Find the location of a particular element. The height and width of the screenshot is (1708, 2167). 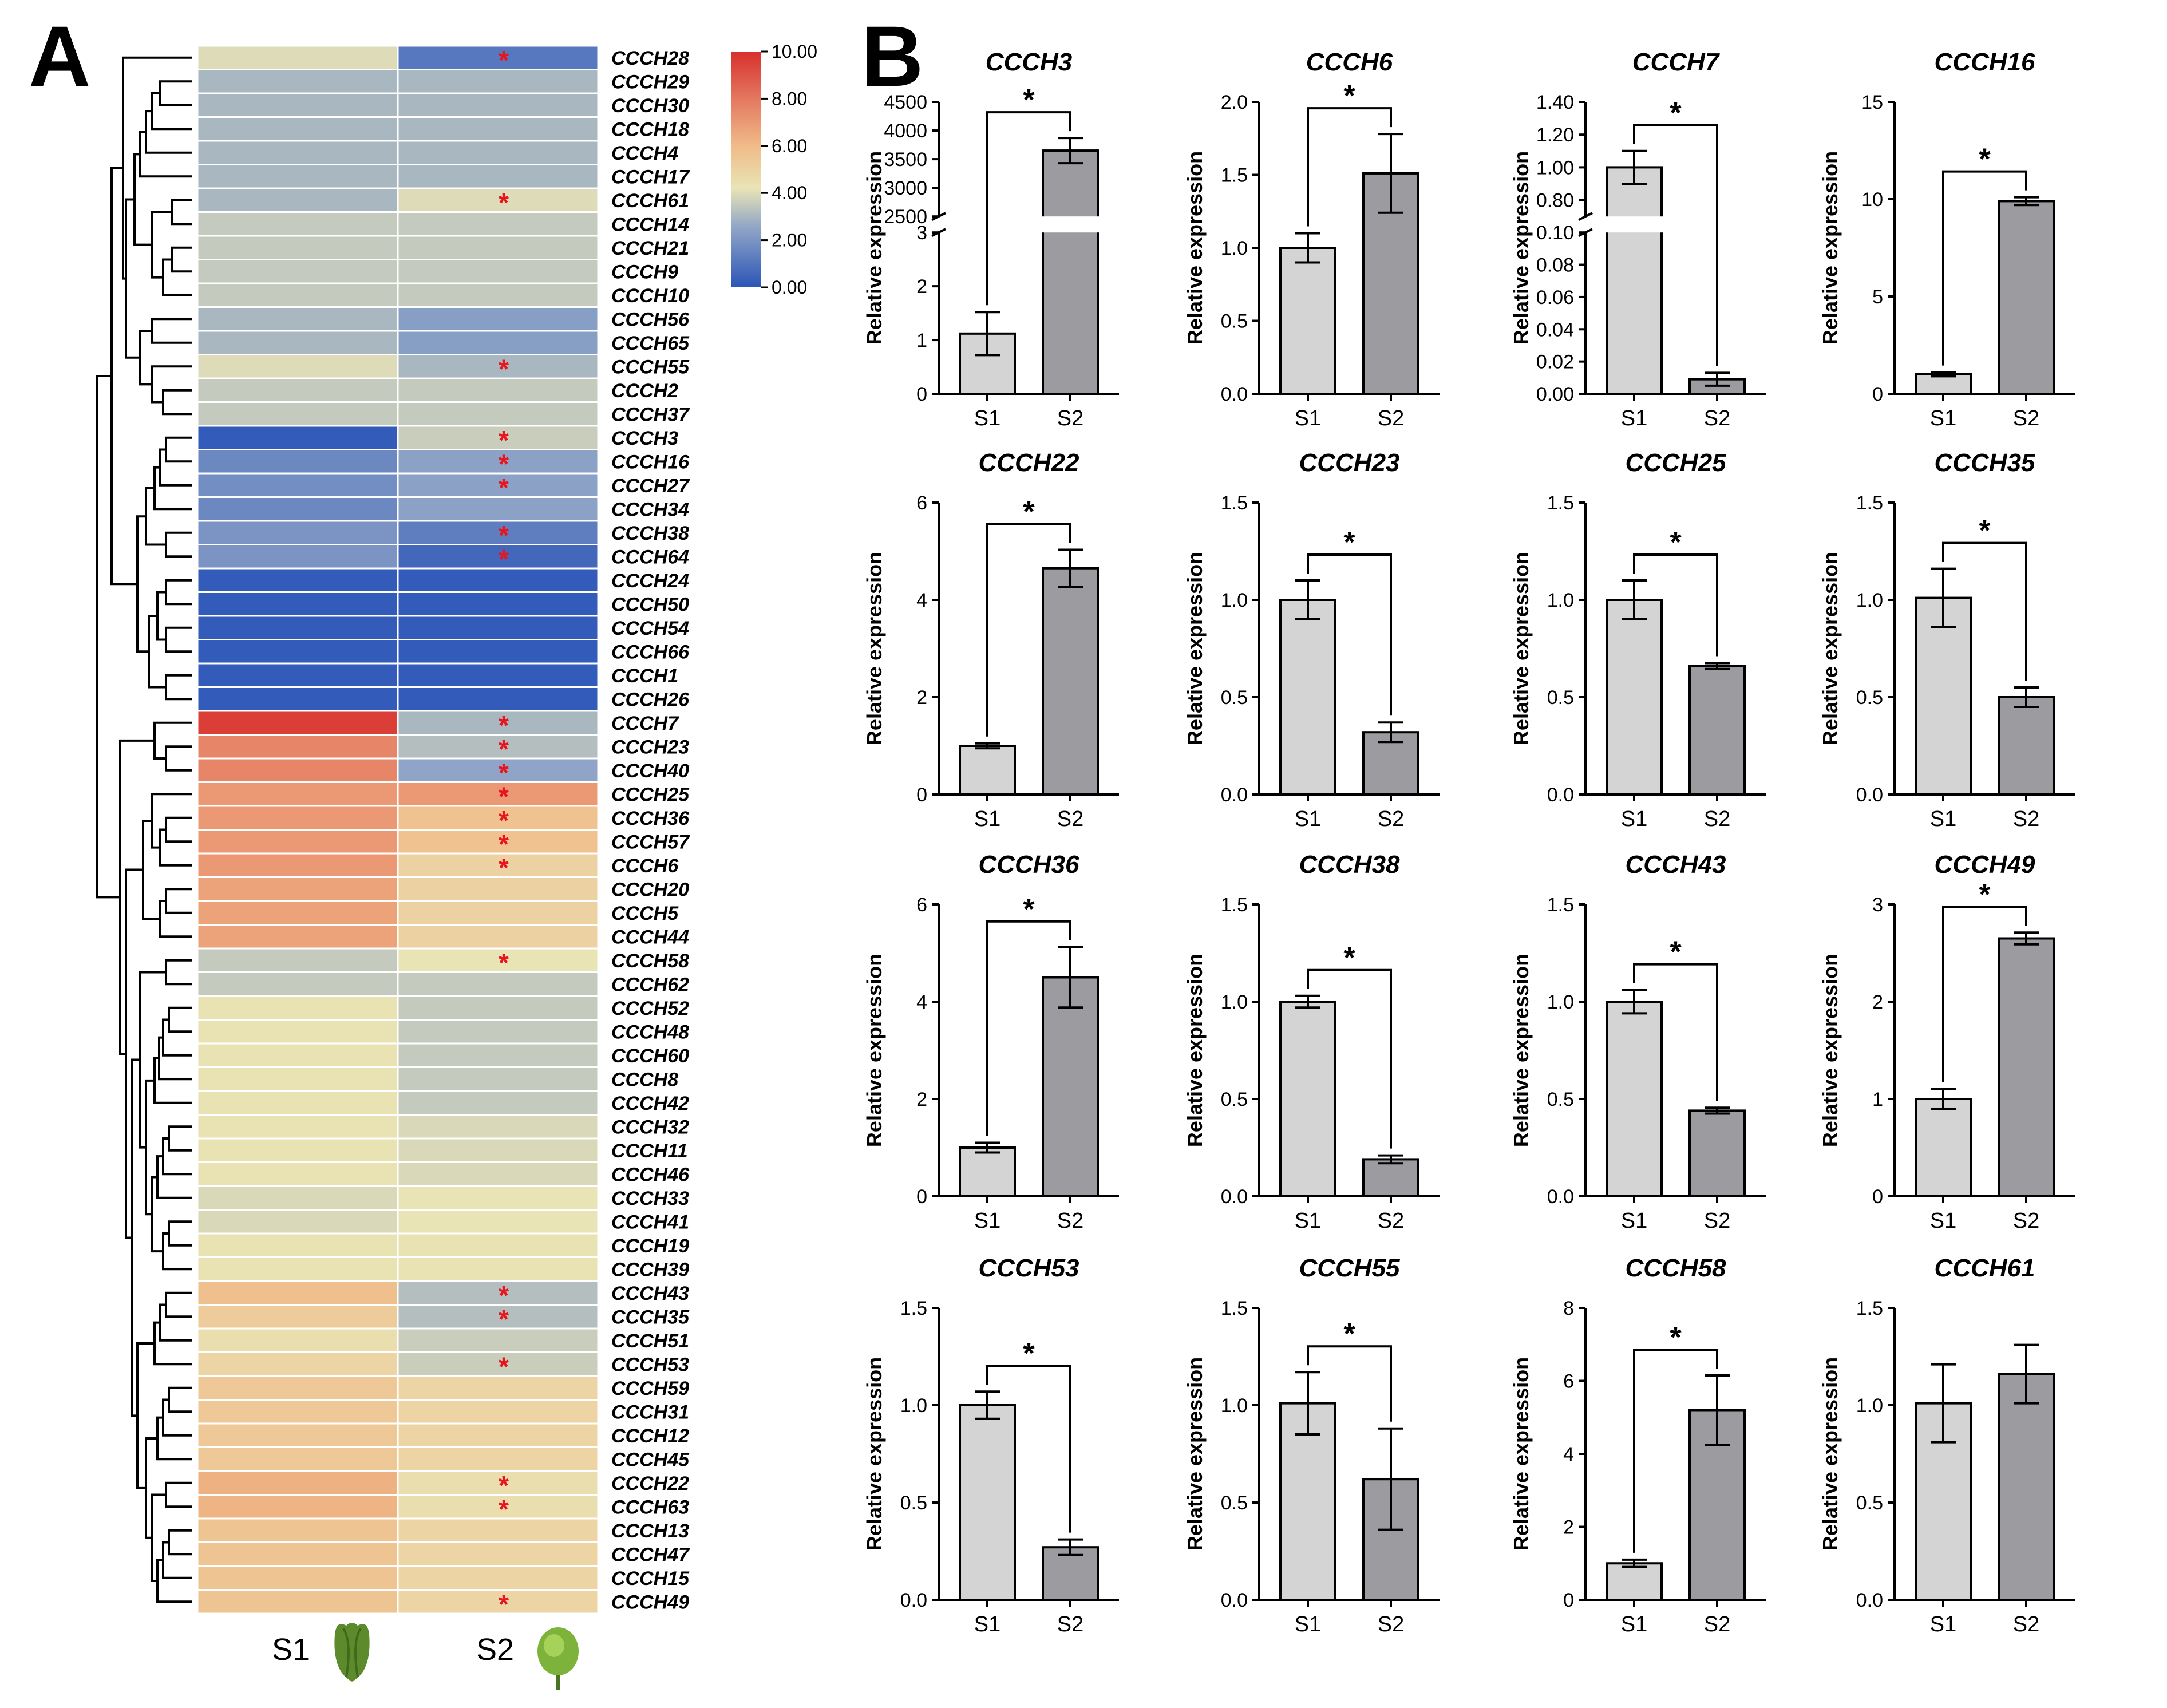

gene-label: CCCH39 is located at coordinates (650, 1269).